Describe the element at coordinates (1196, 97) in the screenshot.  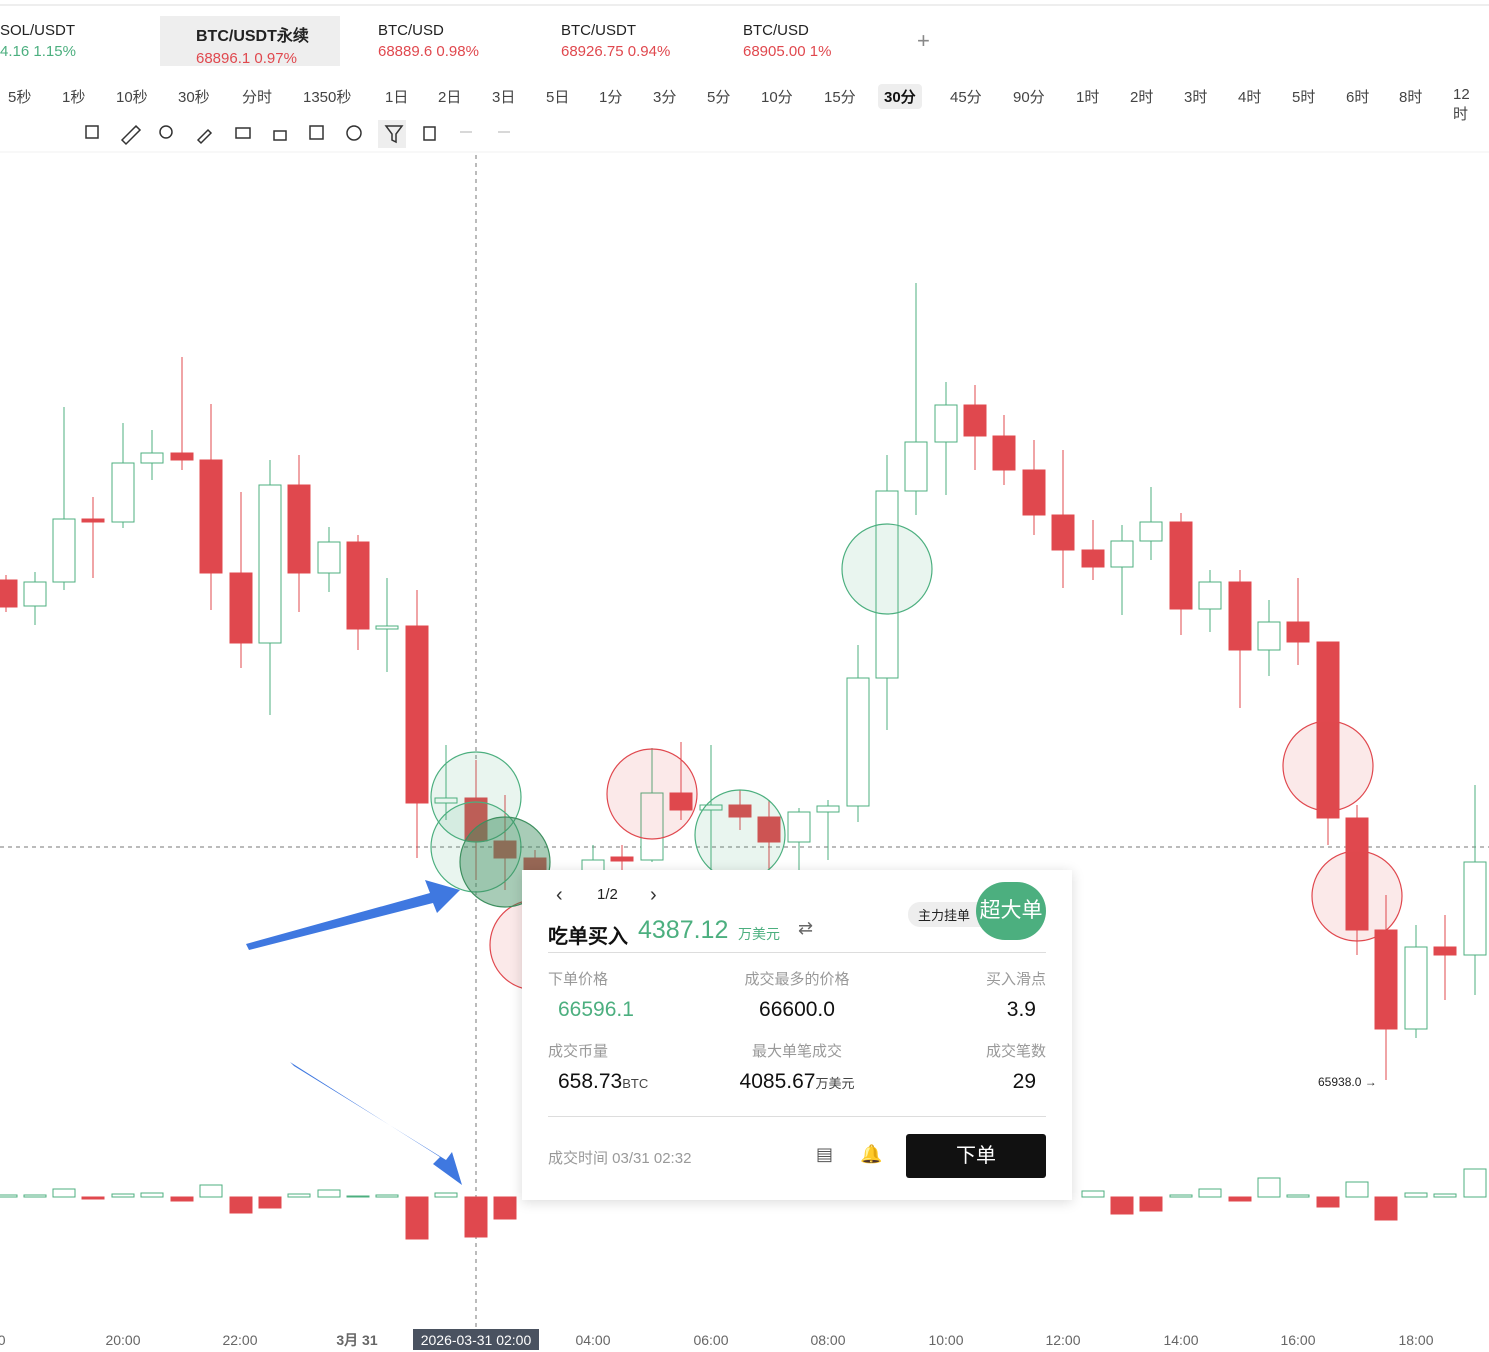
I see `timeframe: 3时` at that location.